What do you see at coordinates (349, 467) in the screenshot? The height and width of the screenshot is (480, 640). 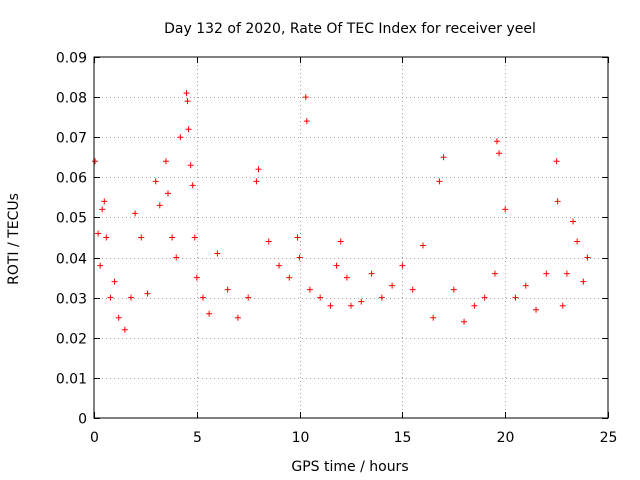 I see `x-axis-label: GPS time / hours` at bounding box center [349, 467].